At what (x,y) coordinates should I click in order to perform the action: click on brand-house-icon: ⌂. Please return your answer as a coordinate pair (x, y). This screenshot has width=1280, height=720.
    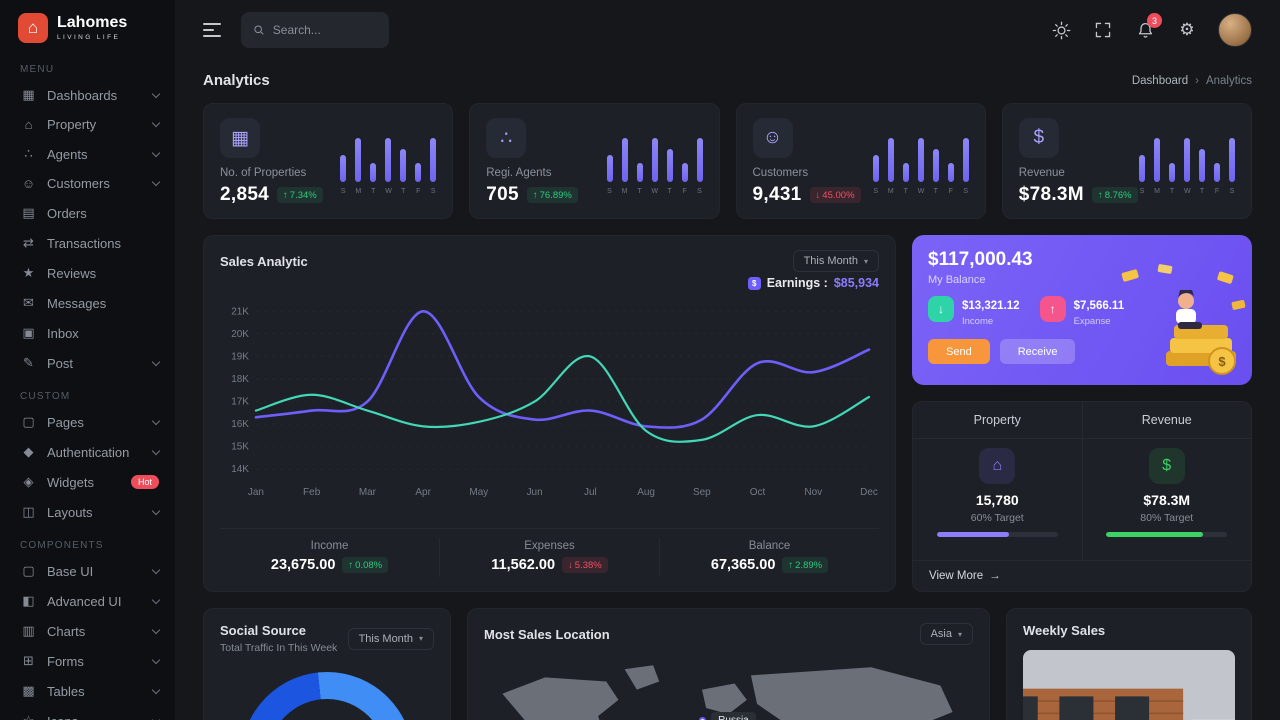
    Looking at the image, I should click on (33, 28).